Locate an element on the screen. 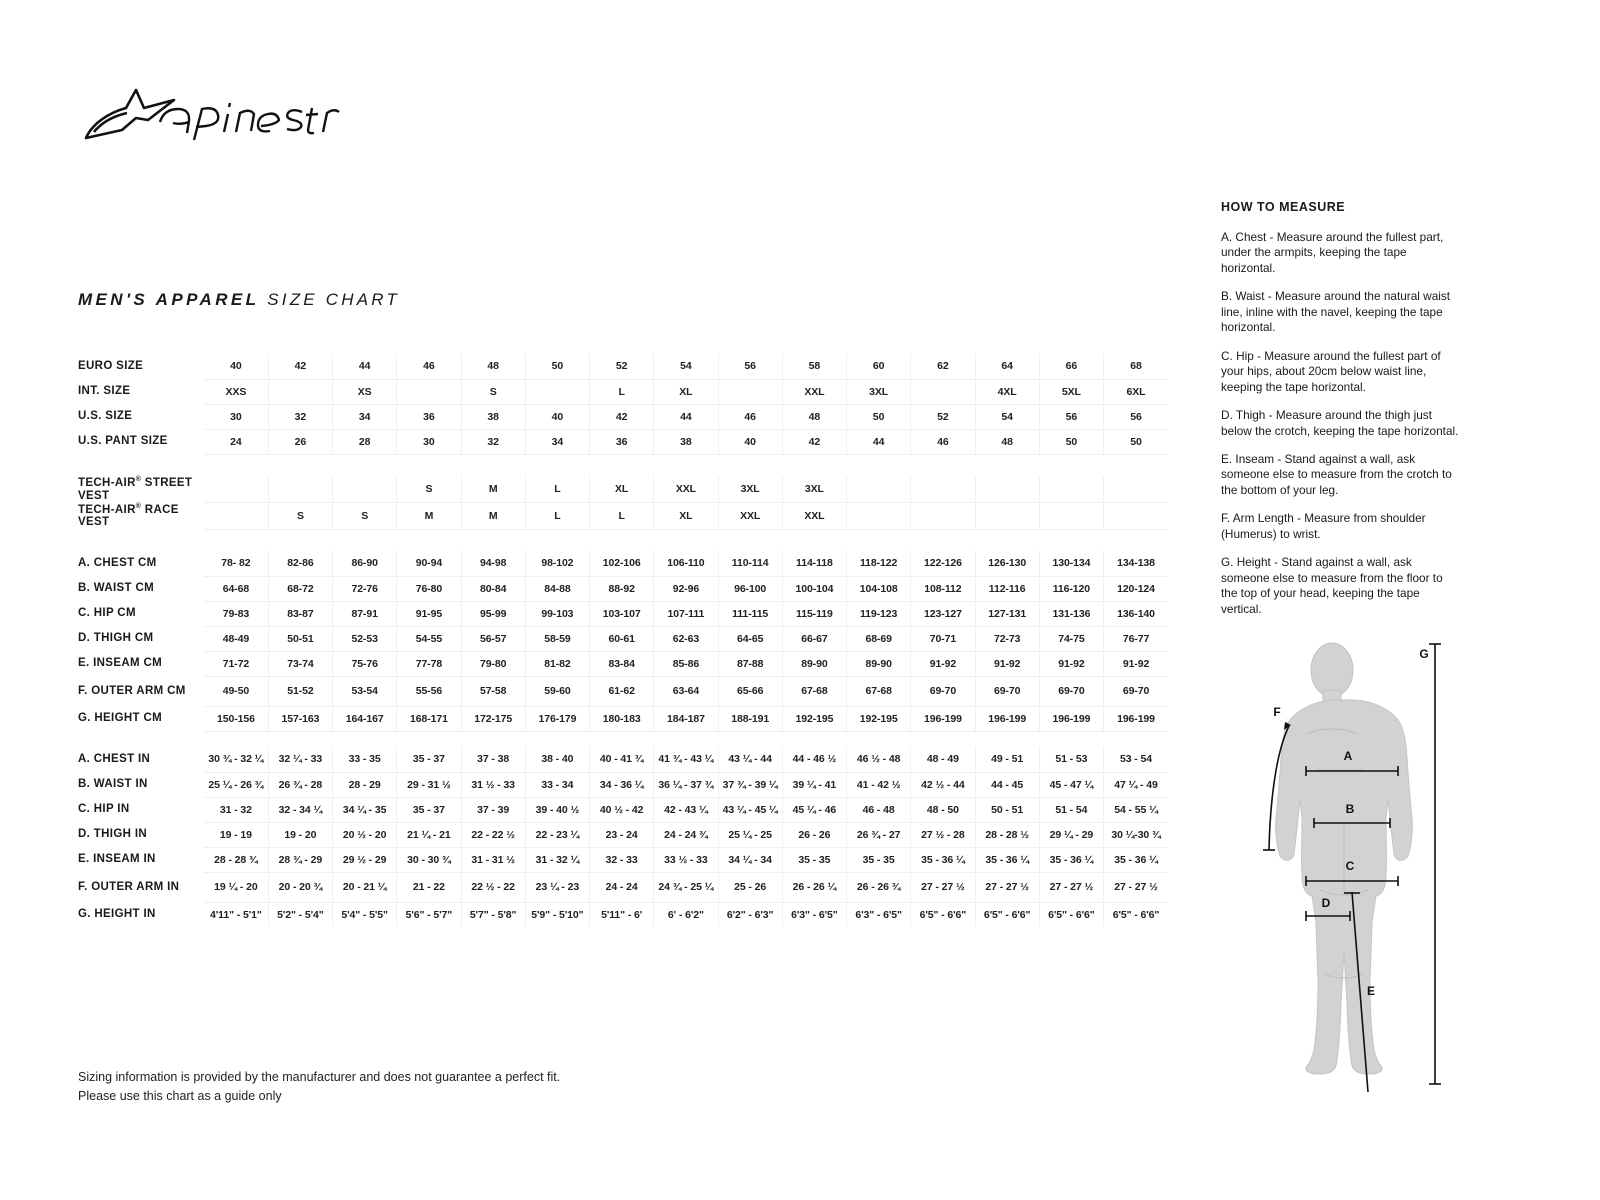  cell-chest_cm-6: 102-106 is located at coordinates (621, 564).